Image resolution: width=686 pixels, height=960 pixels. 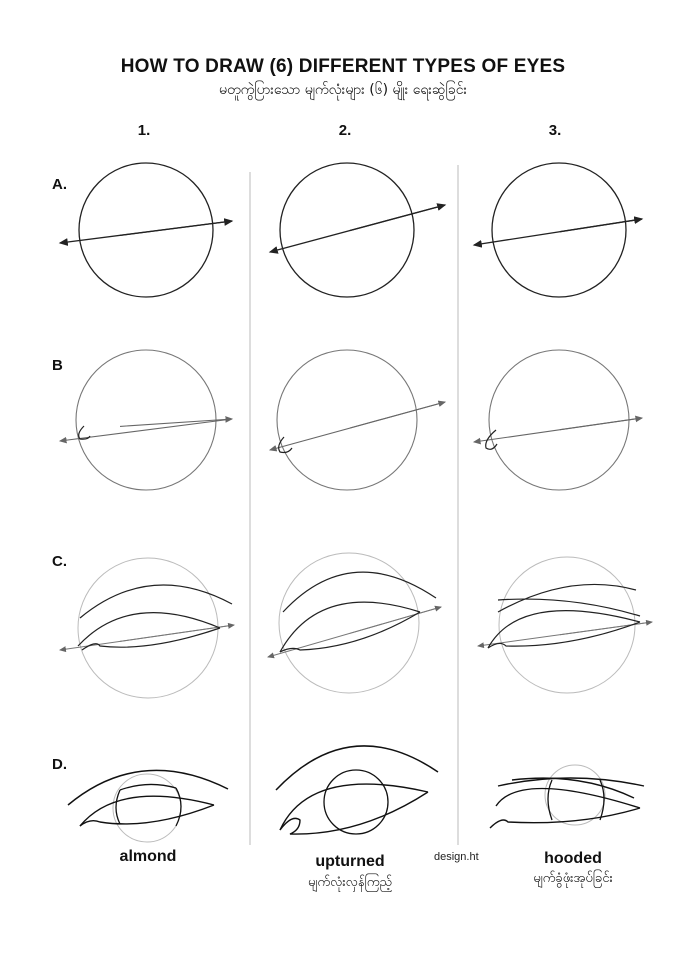 I want to click on page-title: HOW TO DRAW (6) DIFFERENT TYPES OF EYES, so click(x=343, y=66).